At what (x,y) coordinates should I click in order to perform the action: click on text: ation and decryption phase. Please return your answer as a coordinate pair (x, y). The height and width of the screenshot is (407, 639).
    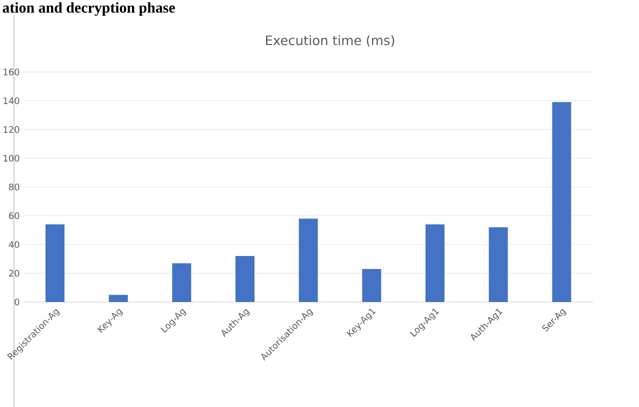
    Looking at the image, I should click on (88, 9).